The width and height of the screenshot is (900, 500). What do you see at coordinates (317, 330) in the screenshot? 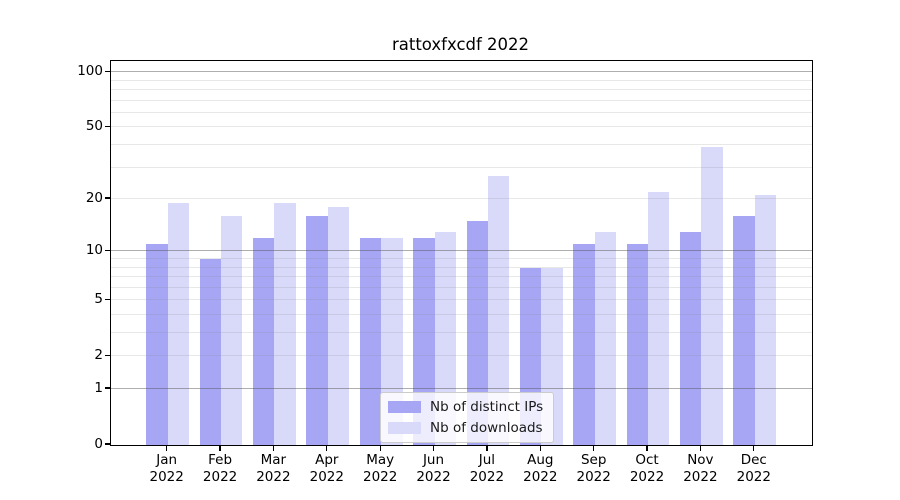
I see `bar-distinct-ips-apr` at bounding box center [317, 330].